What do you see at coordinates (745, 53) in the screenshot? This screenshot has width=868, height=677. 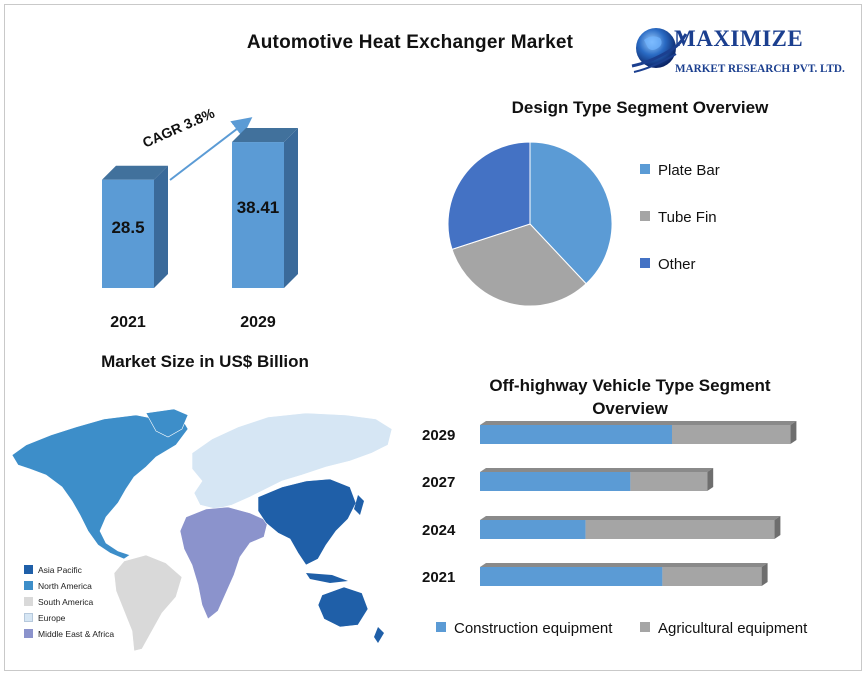 I see `company-logo: MAXIMIZE MARKET RESEARCH PVT. LTD.` at bounding box center [745, 53].